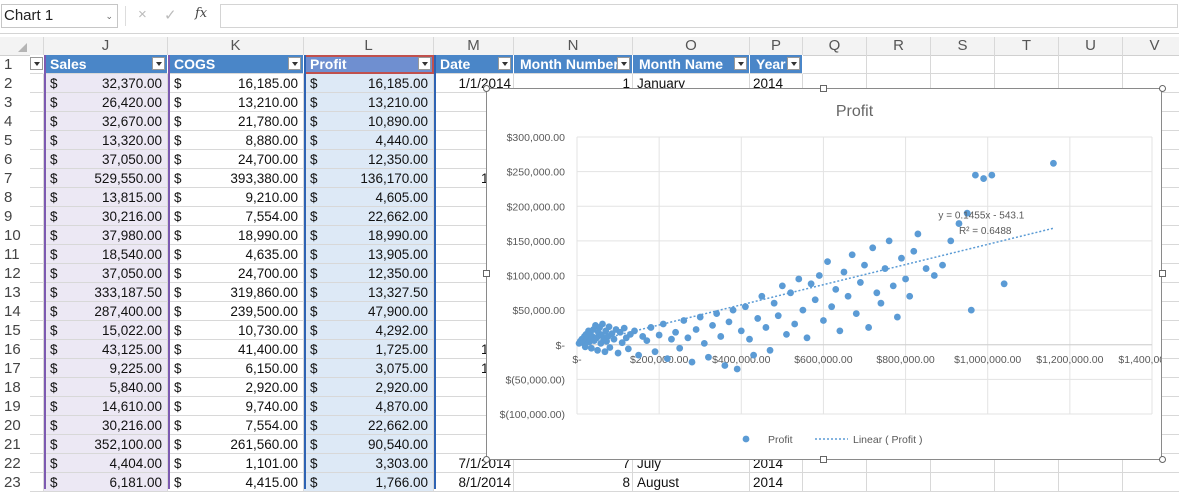  What do you see at coordinates (369, 140) in the screenshot?
I see `table-cell-profit: $4,440.00` at bounding box center [369, 140].